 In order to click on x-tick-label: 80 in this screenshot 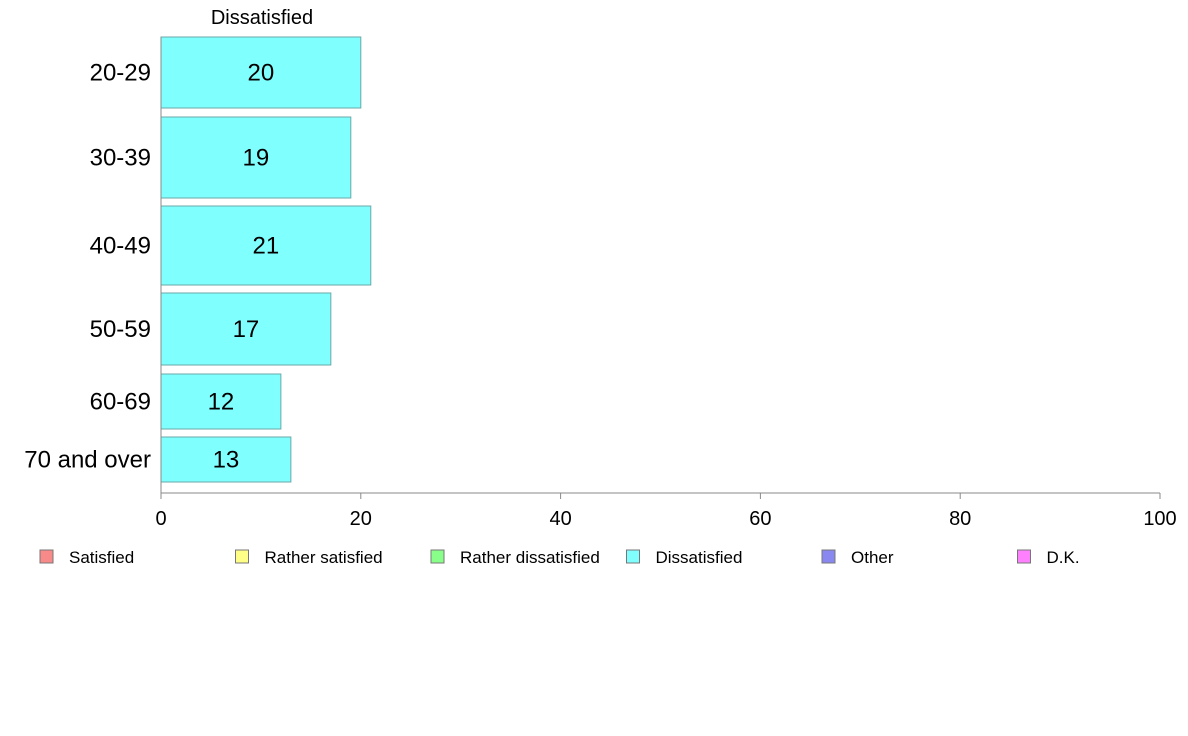, I will do `click(960, 519)`.